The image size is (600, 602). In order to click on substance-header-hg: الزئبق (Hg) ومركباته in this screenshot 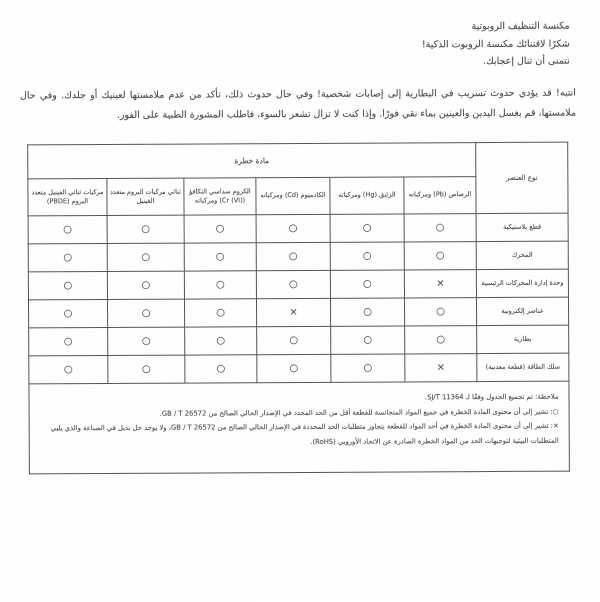, I will do `click(368, 195)`.